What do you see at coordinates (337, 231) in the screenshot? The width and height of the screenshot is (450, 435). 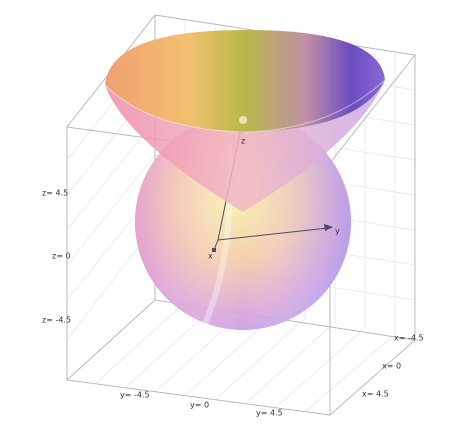 I see `axis-name: y` at bounding box center [337, 231].